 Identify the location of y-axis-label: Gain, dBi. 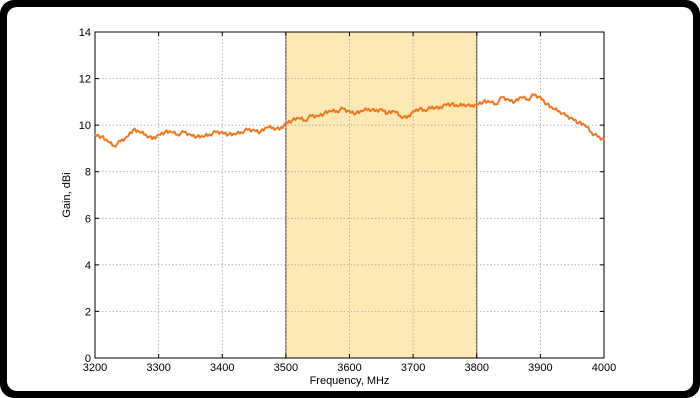
(67, 194).